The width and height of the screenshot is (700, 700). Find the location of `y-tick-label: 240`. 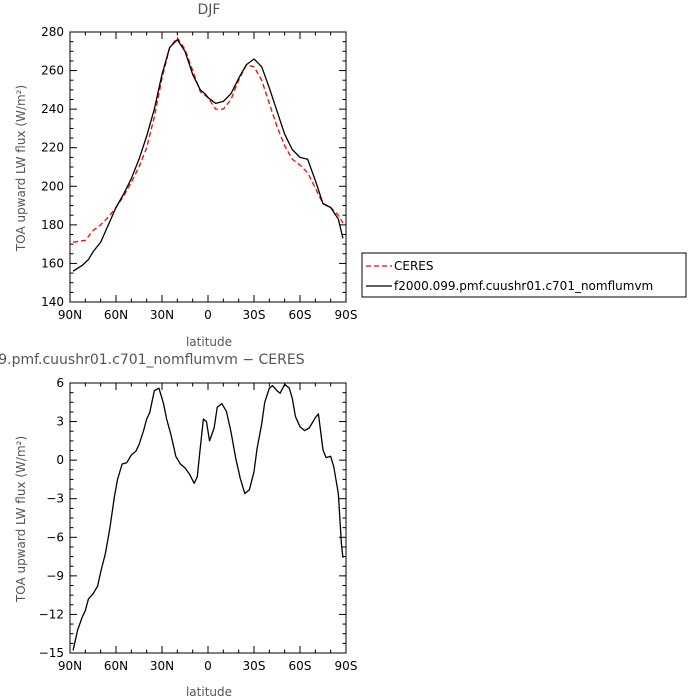

y-tick-label: 240 is located at coordinates (52, 109).